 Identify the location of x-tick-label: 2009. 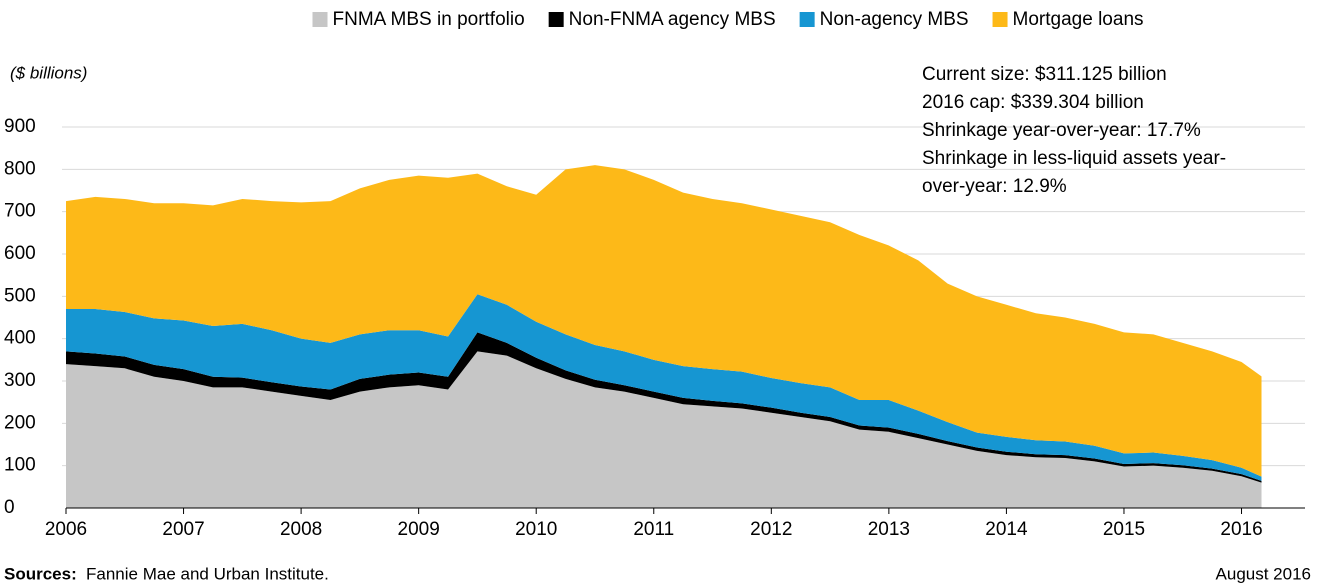
(419, 529).